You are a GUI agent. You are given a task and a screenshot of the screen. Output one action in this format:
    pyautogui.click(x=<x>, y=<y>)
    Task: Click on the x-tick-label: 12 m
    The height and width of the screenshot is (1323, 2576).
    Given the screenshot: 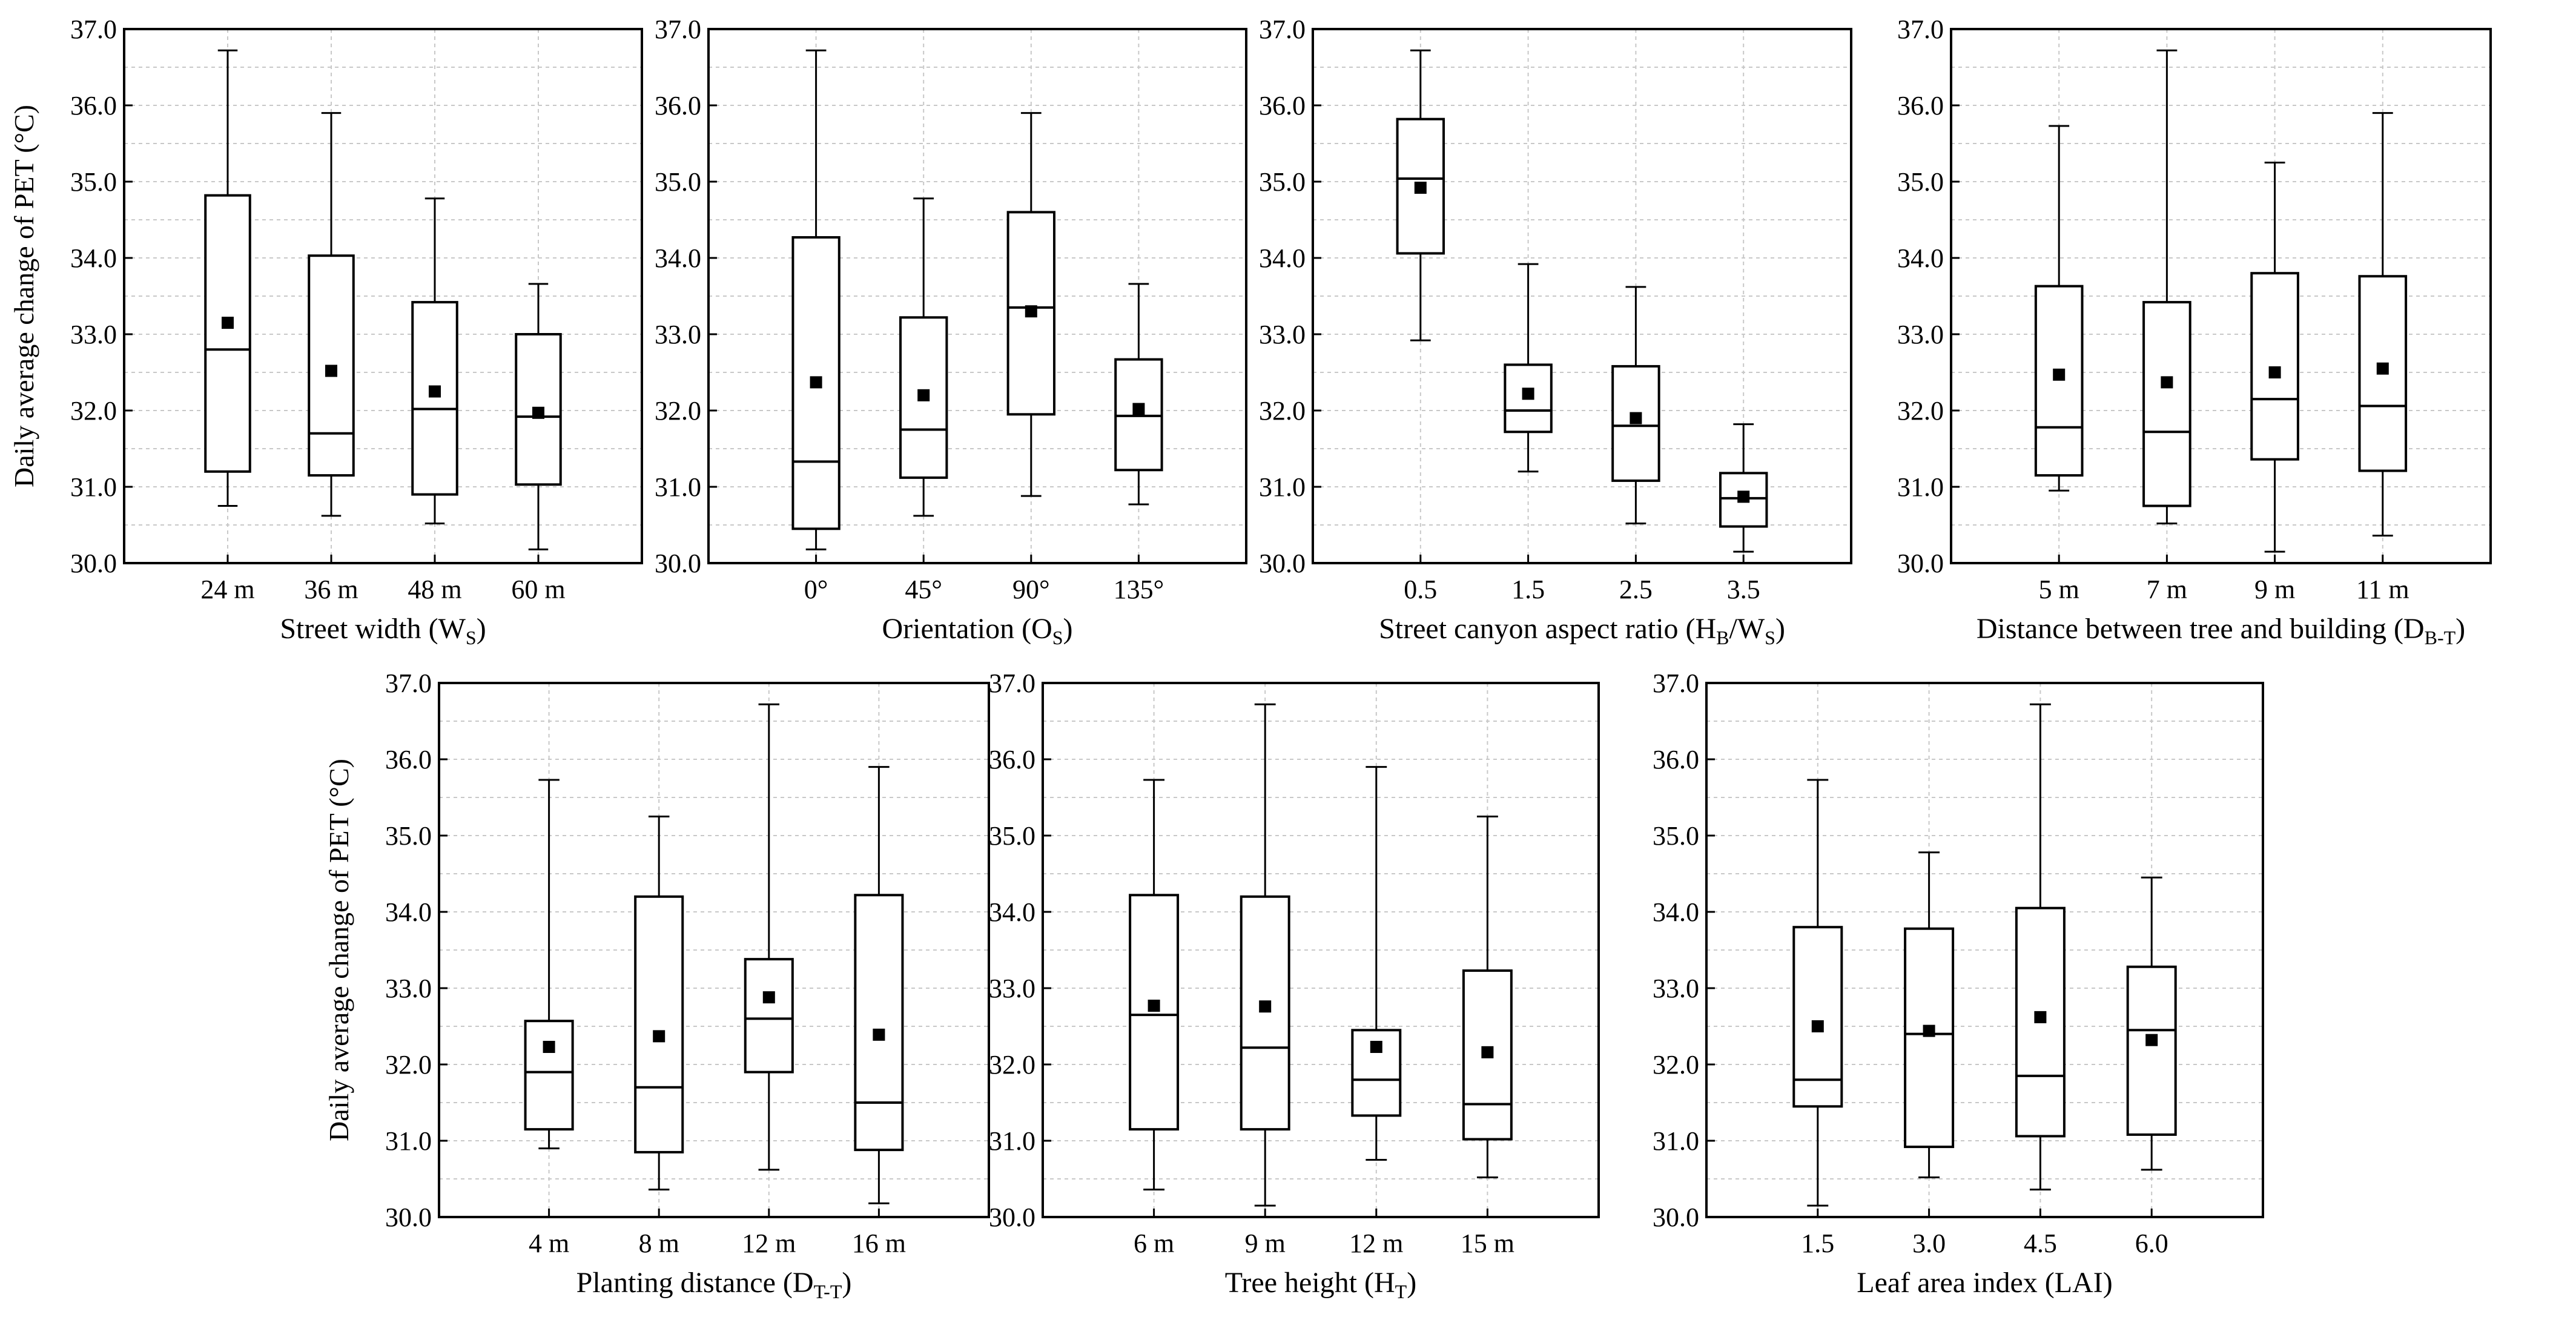 What is the action you would take?
    pyautogui.click(x=1376, y=1244)
    